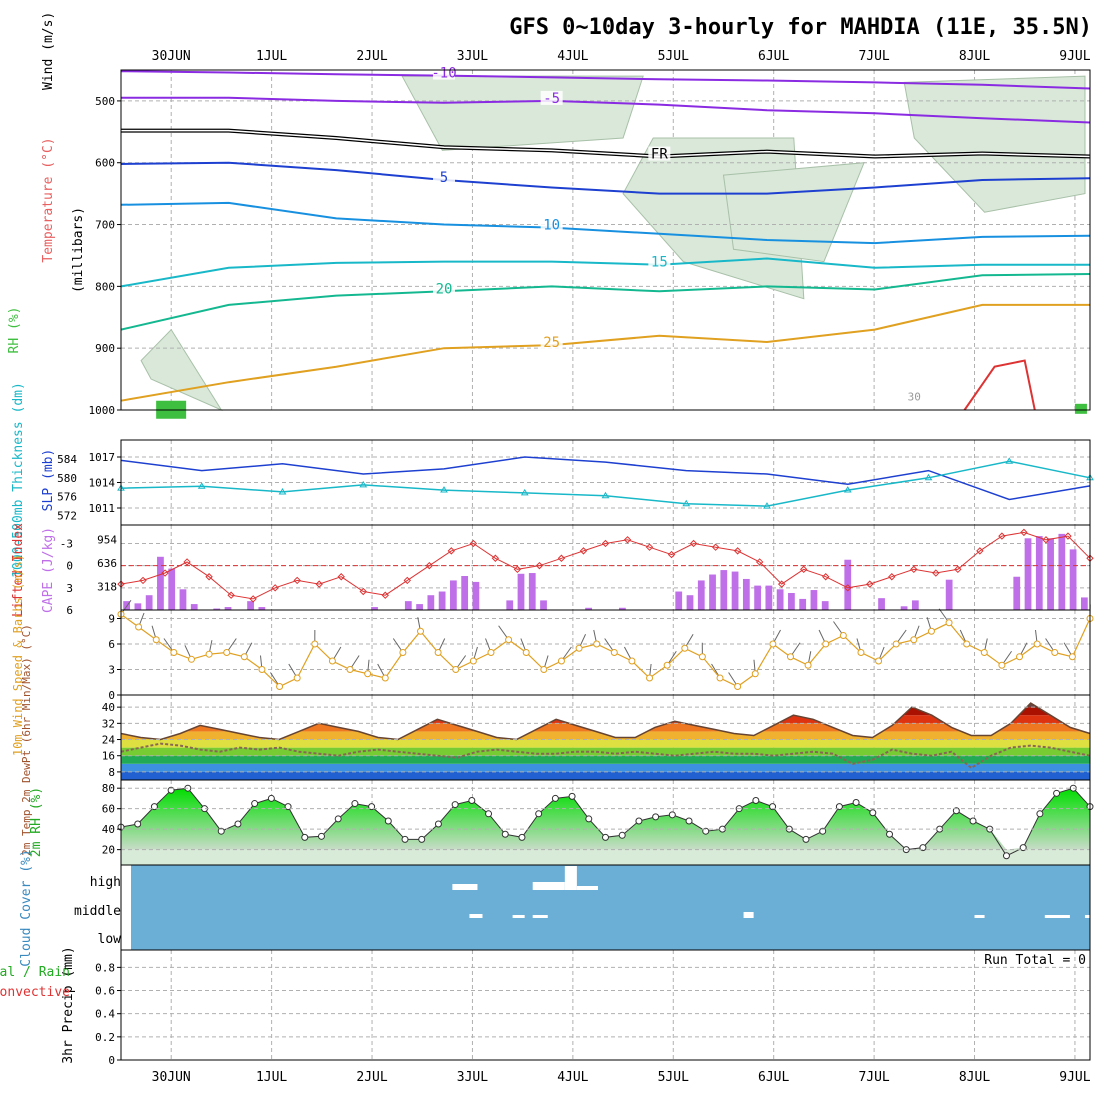  I want to click on bottom-date-label: 30JUN, so click(171, 1077).